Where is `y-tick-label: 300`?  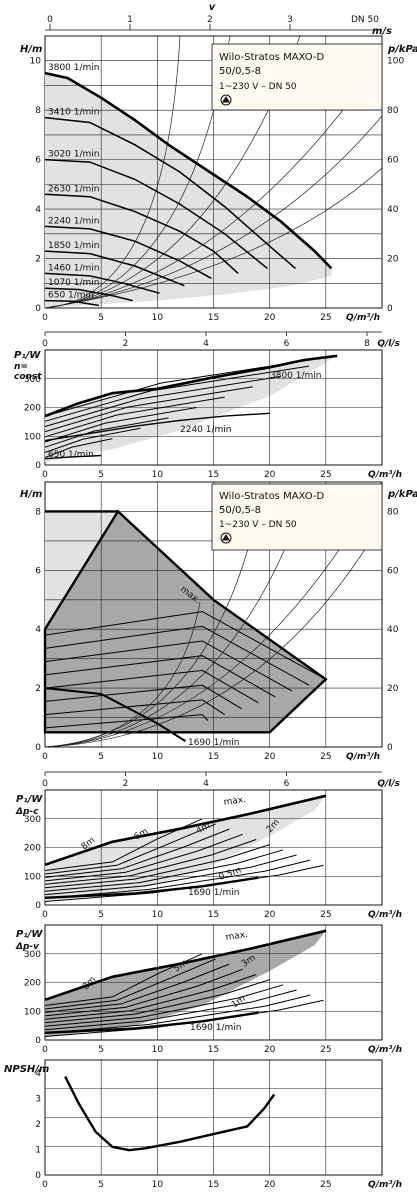 y-tick-label: 300 is located at coordinates (32, 955).